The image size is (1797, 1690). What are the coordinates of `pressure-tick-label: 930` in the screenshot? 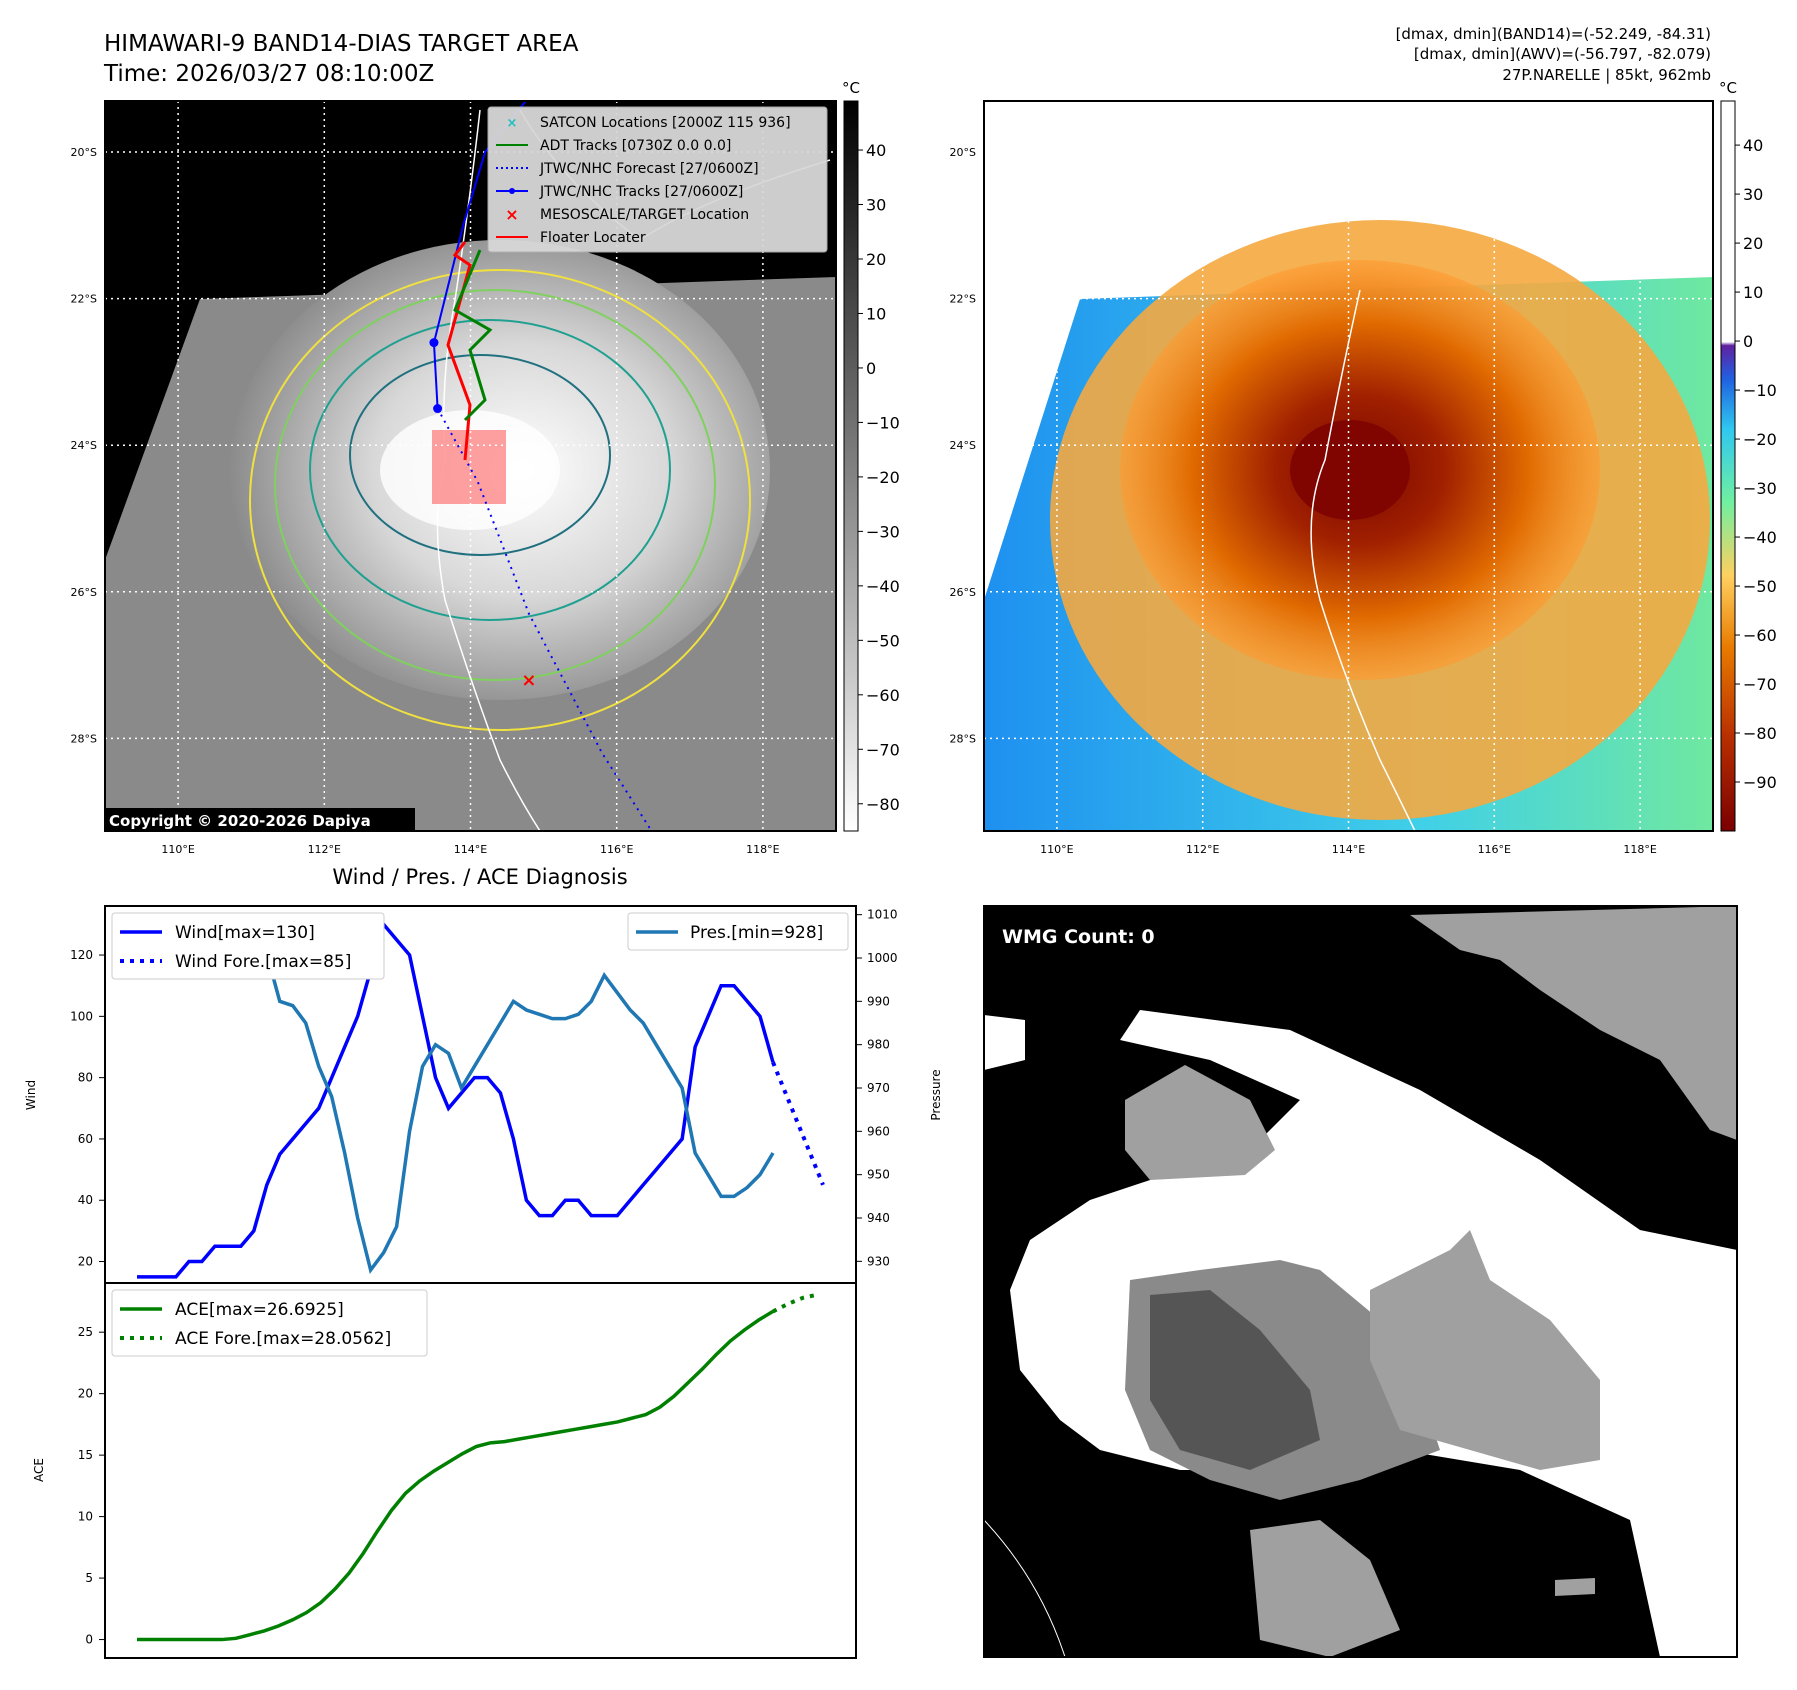 It's located at (878, 1261).